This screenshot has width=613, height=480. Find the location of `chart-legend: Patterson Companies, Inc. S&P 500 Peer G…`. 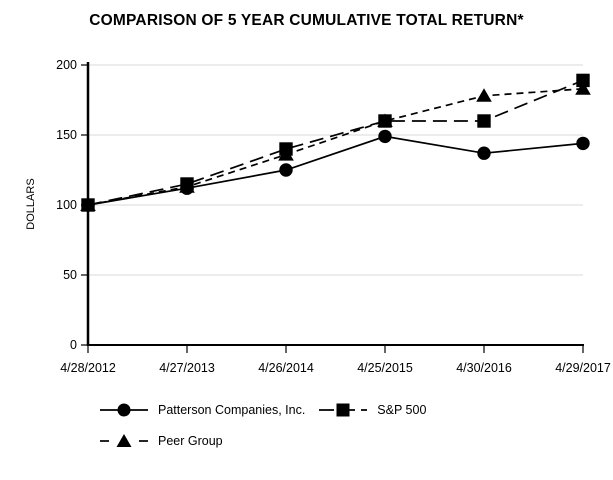

chart-legend: Patterson Companies, Inc. S&P 500 Peer G… is located at coordinates (263, 425).